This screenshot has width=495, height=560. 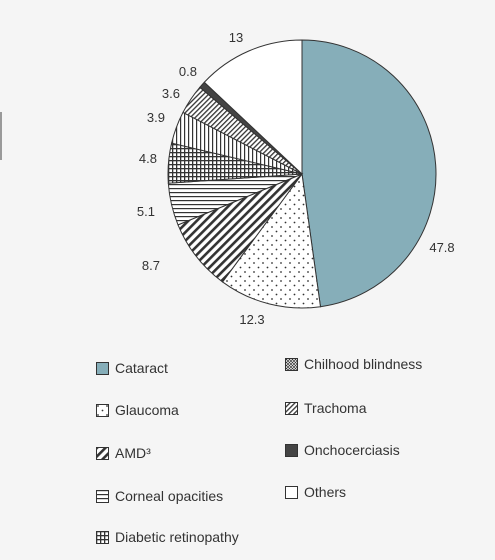 I want to click on legend-item-others: Others, so click(x=315, y=492).